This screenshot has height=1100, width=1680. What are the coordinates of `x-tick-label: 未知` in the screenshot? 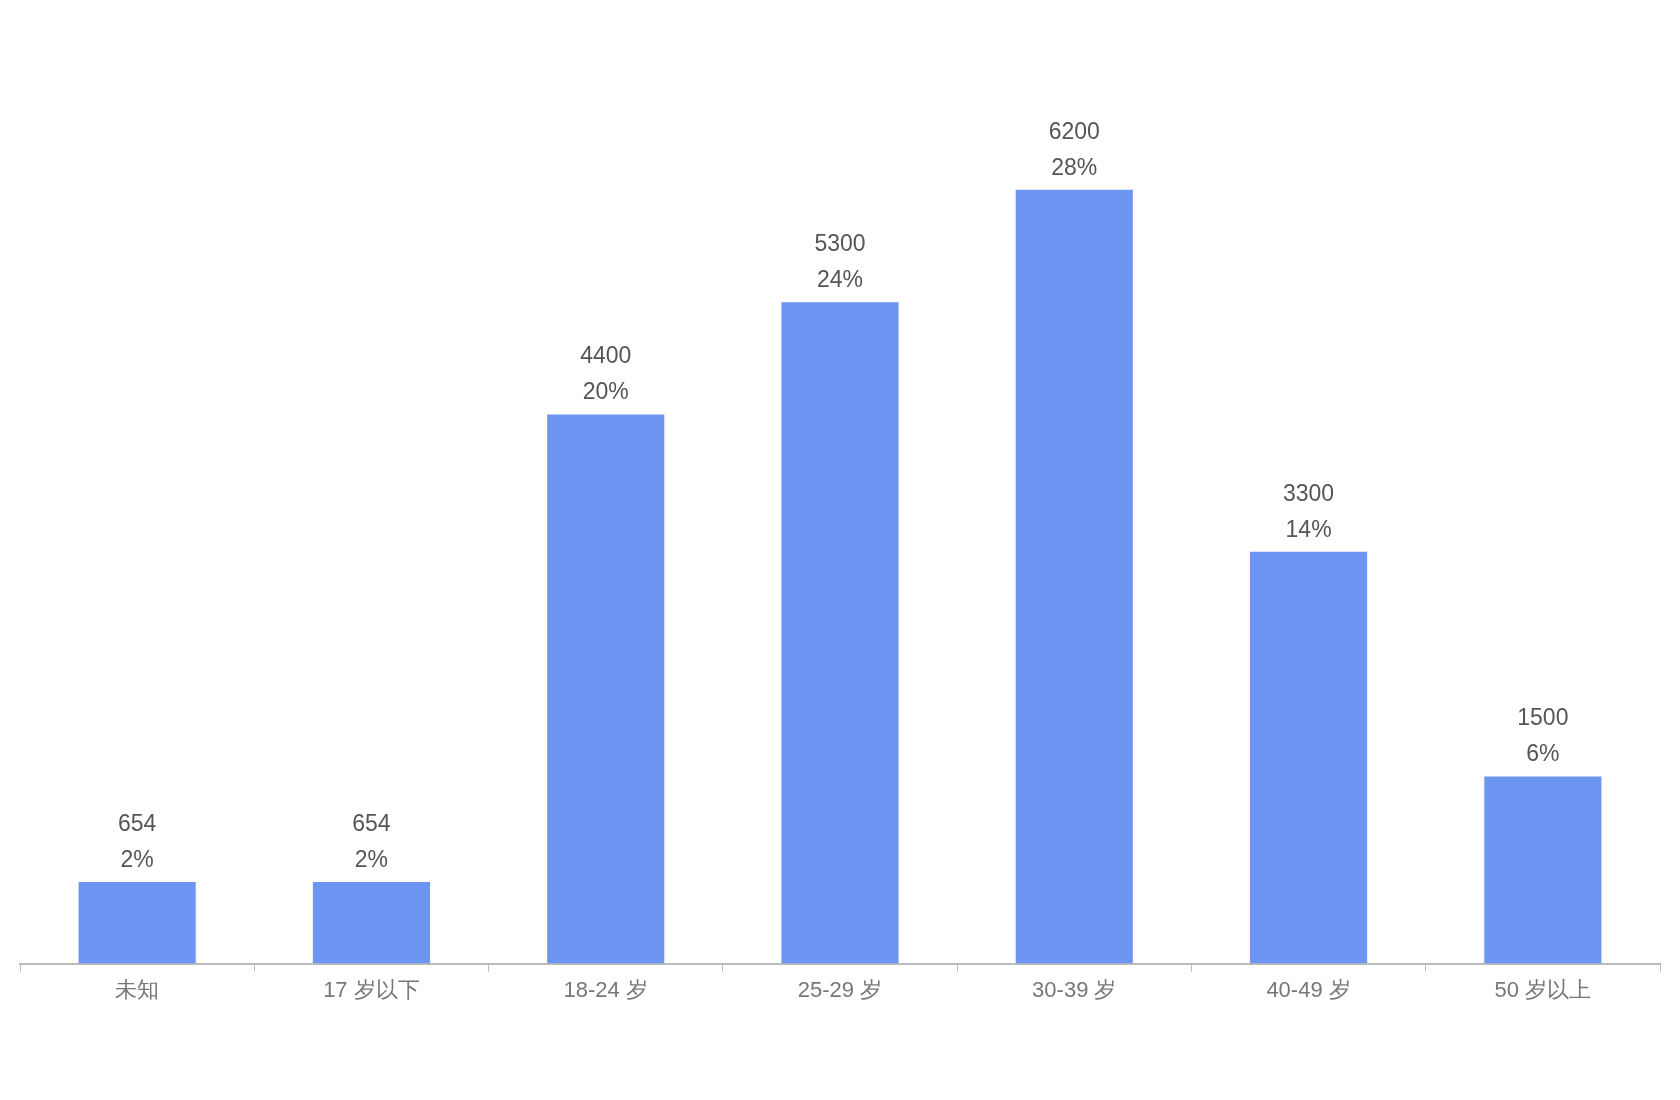 It's located at (137, 989).